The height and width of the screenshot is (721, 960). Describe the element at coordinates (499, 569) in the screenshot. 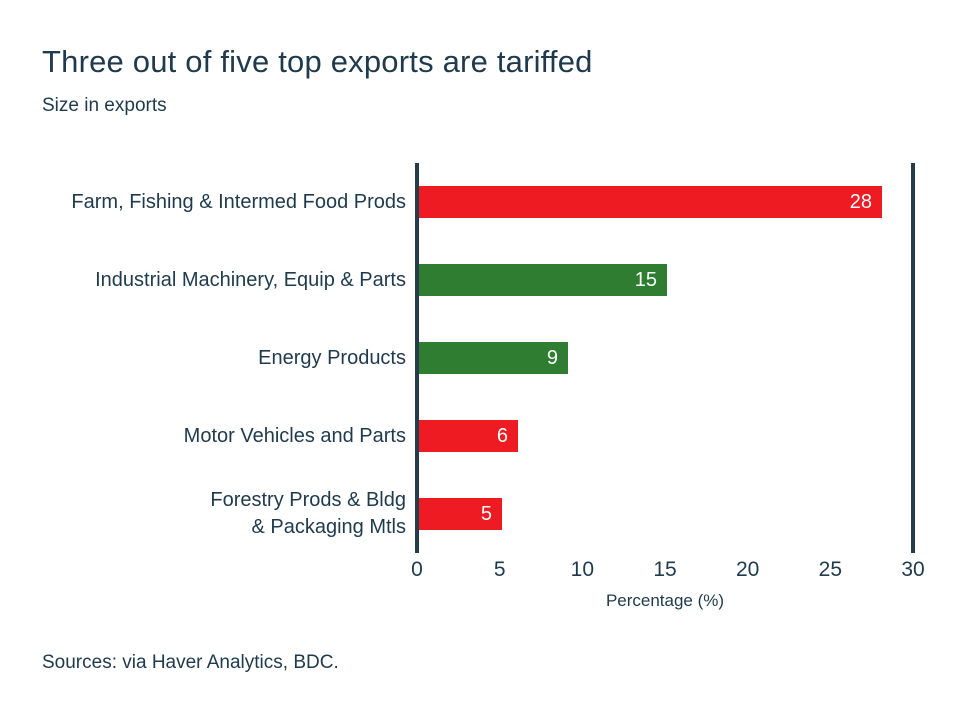

I see `x-tick-label: 5` at that location.